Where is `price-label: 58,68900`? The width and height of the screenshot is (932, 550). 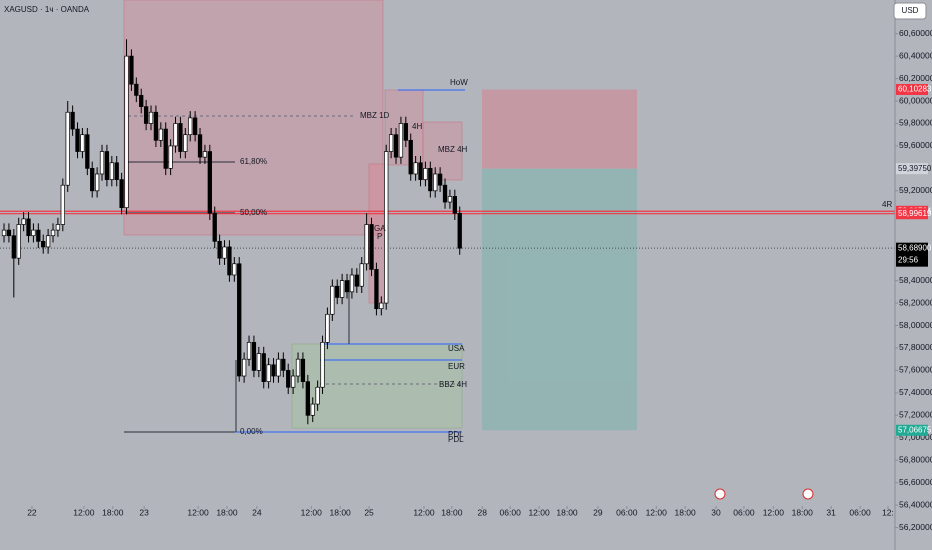
price-label: 58,68900 is located at coordinates (915, 247).